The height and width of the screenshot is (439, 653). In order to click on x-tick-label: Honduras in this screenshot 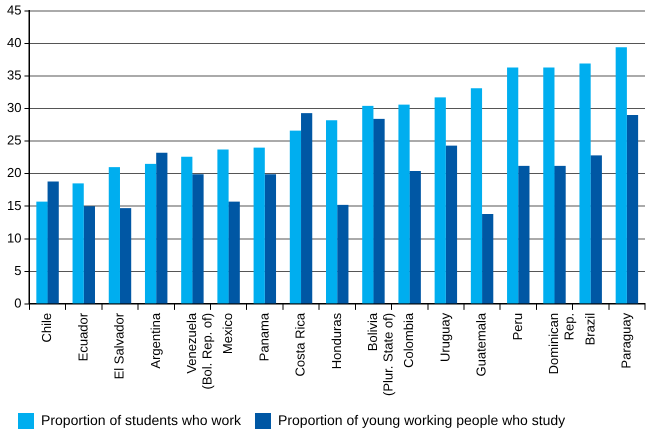, I will do `click(336, 341)`.